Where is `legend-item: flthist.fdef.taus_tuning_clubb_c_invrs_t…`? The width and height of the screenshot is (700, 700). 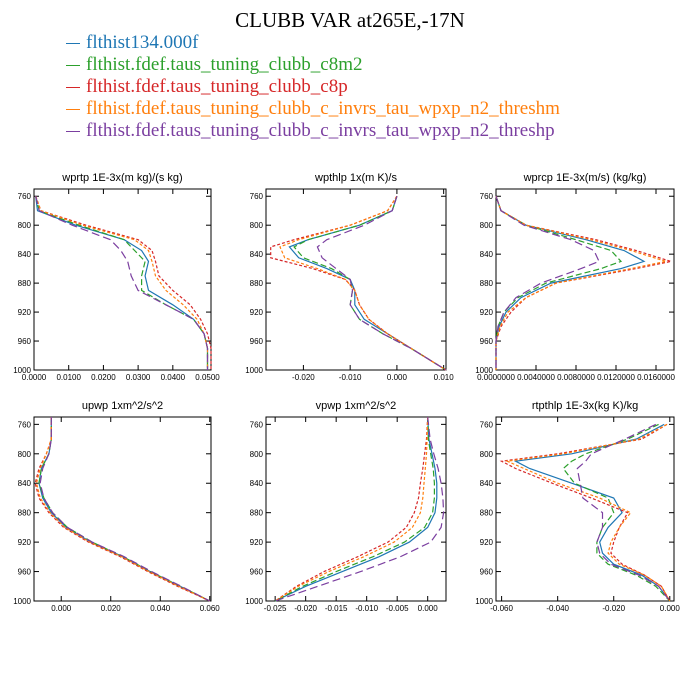
legend-item: flthist.fdef.taus_tuning_clubb_c_invrs_t… is located at coordinates (313, 109).